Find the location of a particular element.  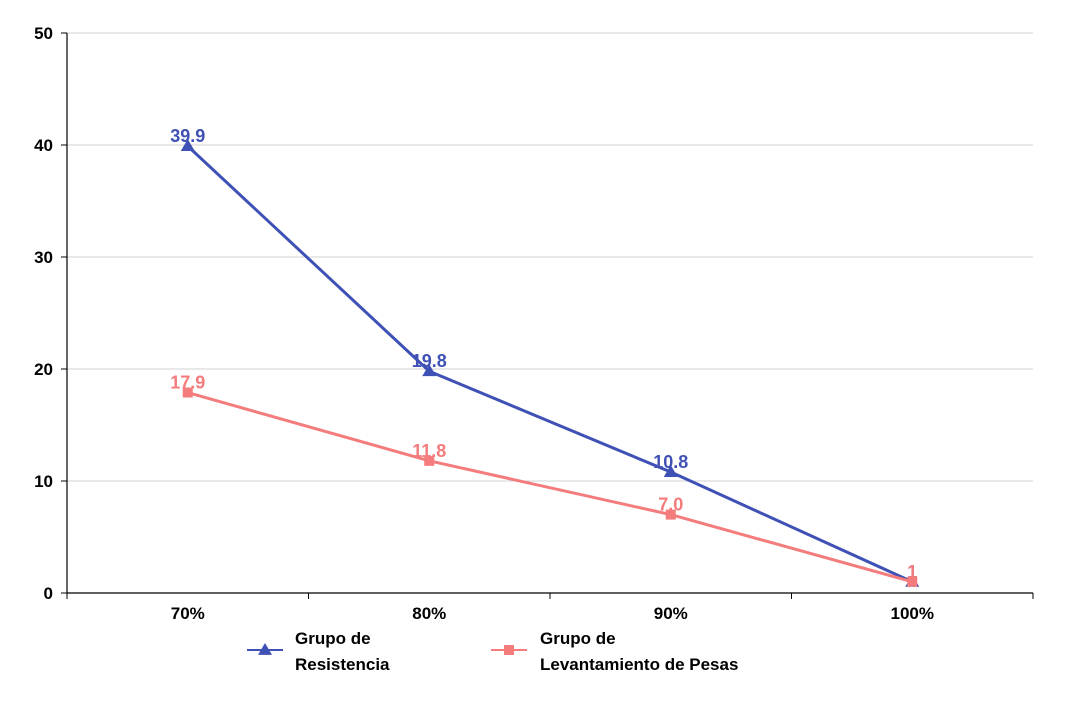

legend-item: Grupo de Levantamiento de Pesas is located at coordinates (614, 651).